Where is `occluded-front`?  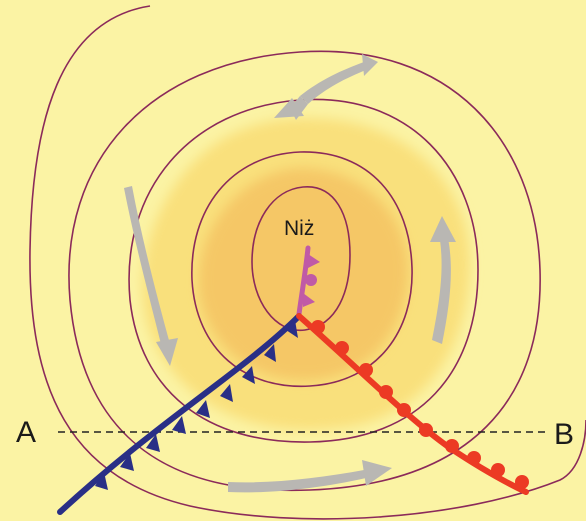 occluded-front is located at coordinates (308, 281).